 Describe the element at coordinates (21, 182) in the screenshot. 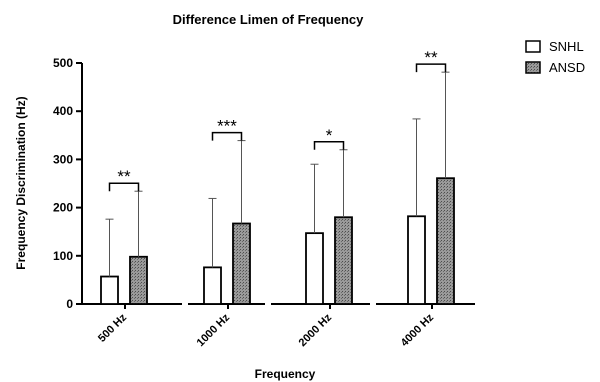

I see `y-axis-label: Frequency Discrimination (Hz)` at that location.